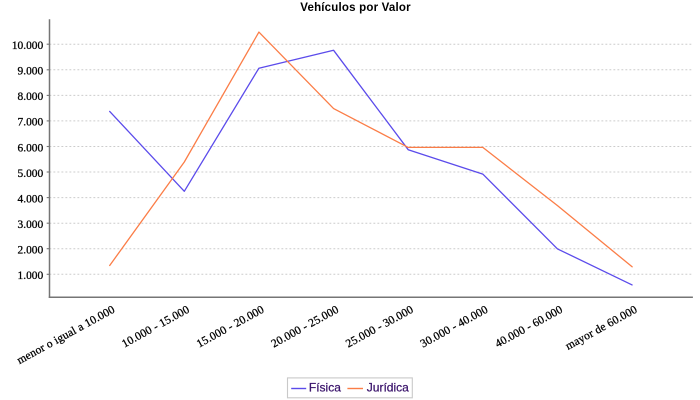 This screenshot has height=400, width=700. I want to click on svg-text: 3.000, so click(31, 225).